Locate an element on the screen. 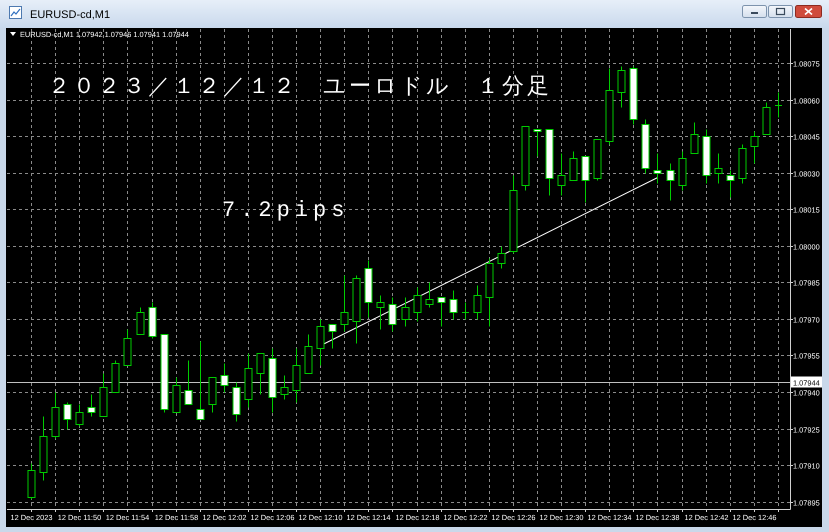 The width and height of the screenshot is (829, 532). text: EURUSD-cd,M1 is located at coordinates (70, 15).